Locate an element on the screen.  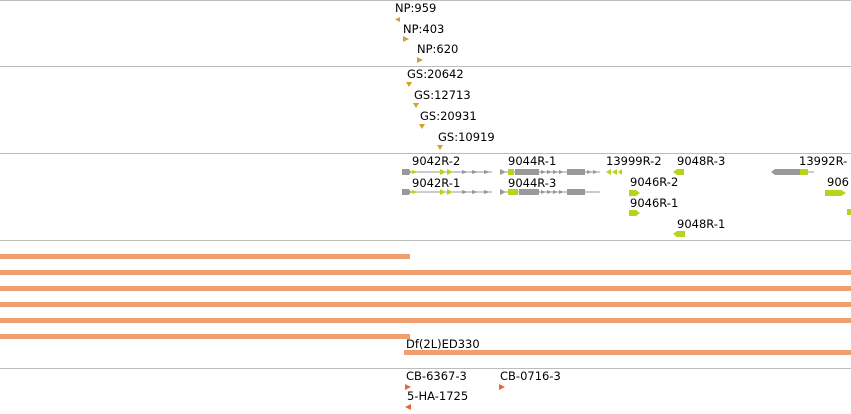
gene-label: 9046R-1 is located at coordinates (654, 203).